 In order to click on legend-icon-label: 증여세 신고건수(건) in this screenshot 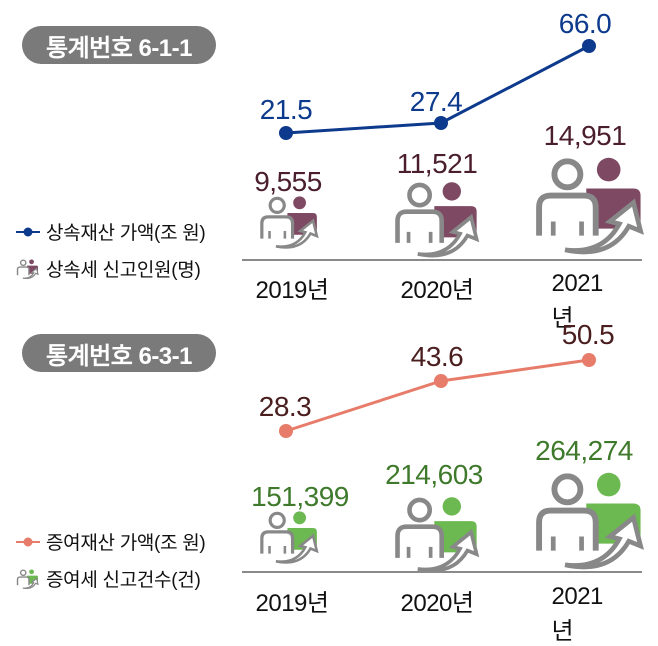, I will do `click(123, 580)`.